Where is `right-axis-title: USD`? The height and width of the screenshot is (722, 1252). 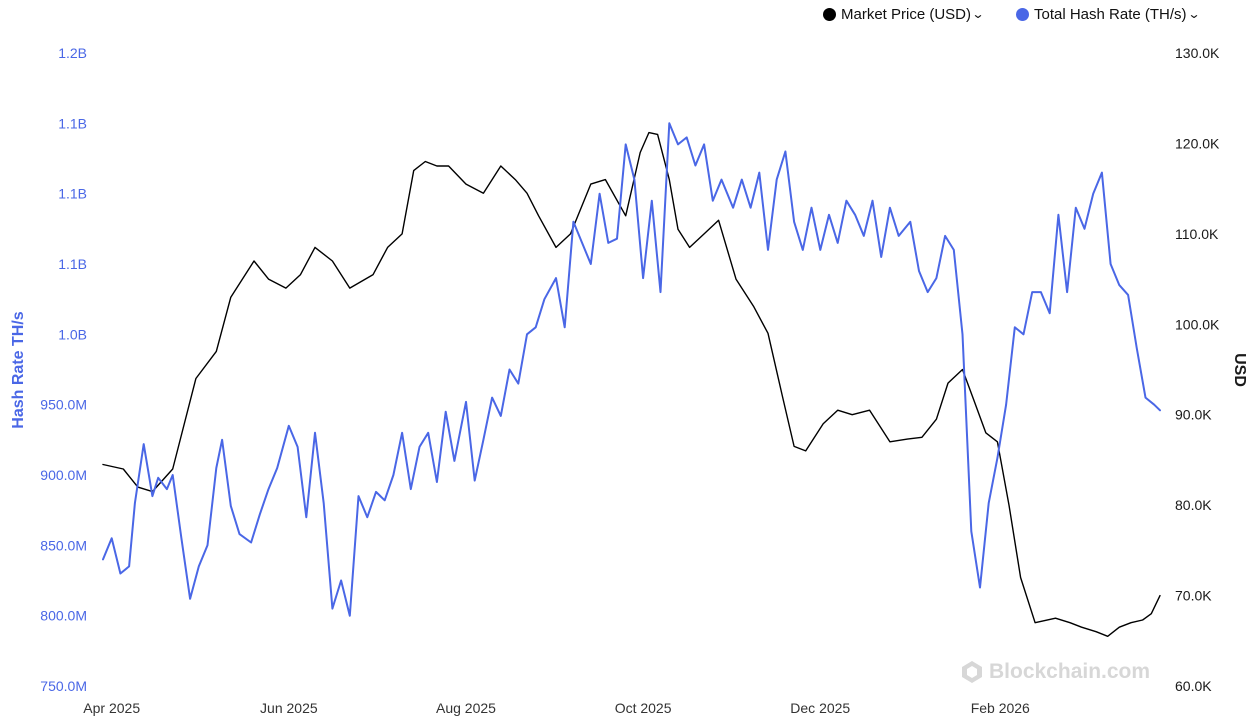 right-axis-title: USD is located at coordinates (1239, 370).